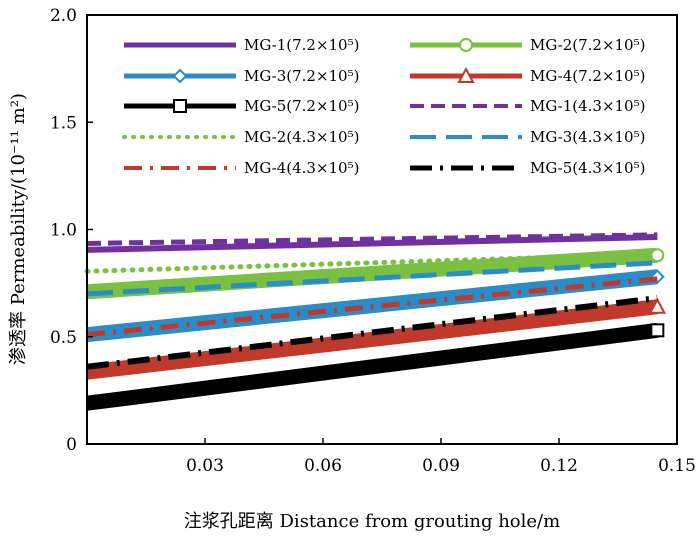 This screenshot has width=700, height=539. Describe the element at coordinates (301, 76) in the screenshot. I see `legend-mg-3-7-2-10--label: MG-3(7.2×10⁵)` at that location.